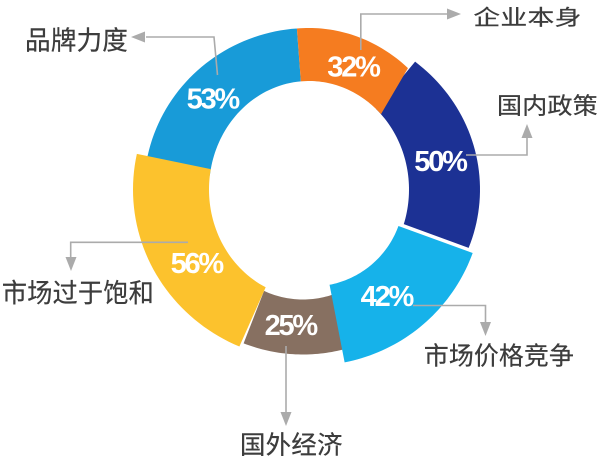 The width and height of the screenshot is (600, 463). I want to click on svg-text: 25%, so click(292, 326).